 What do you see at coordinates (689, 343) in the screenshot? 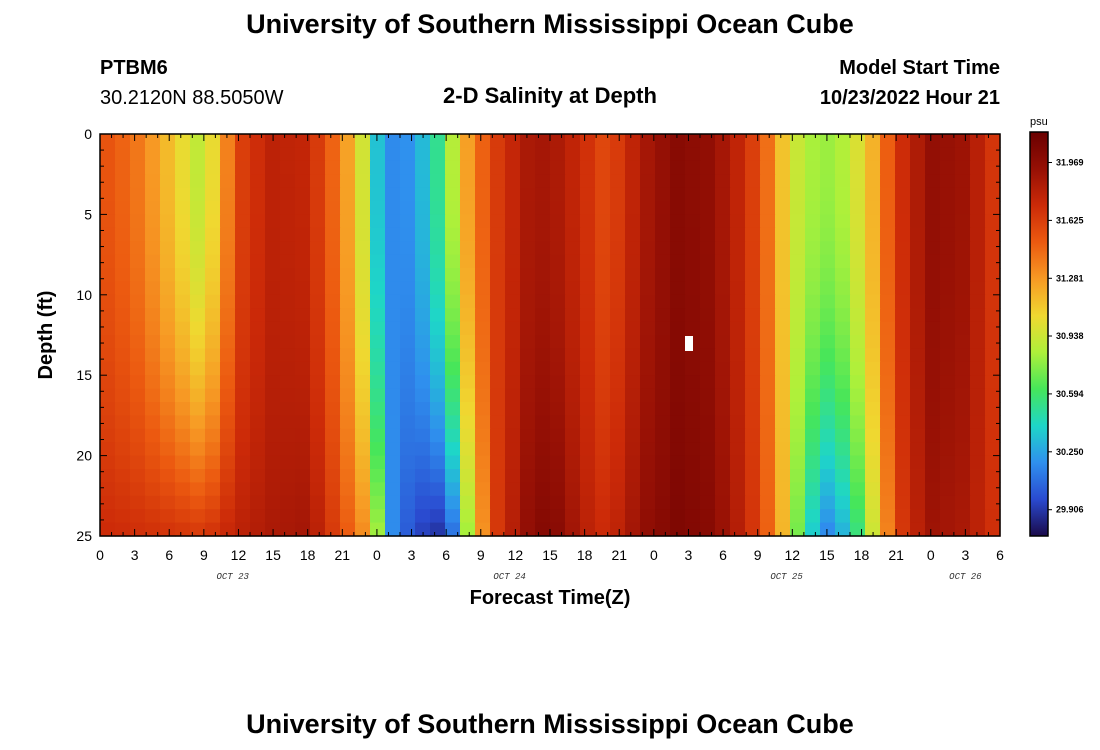
I see `missing-data-cells` at bounding box center [689, 343].